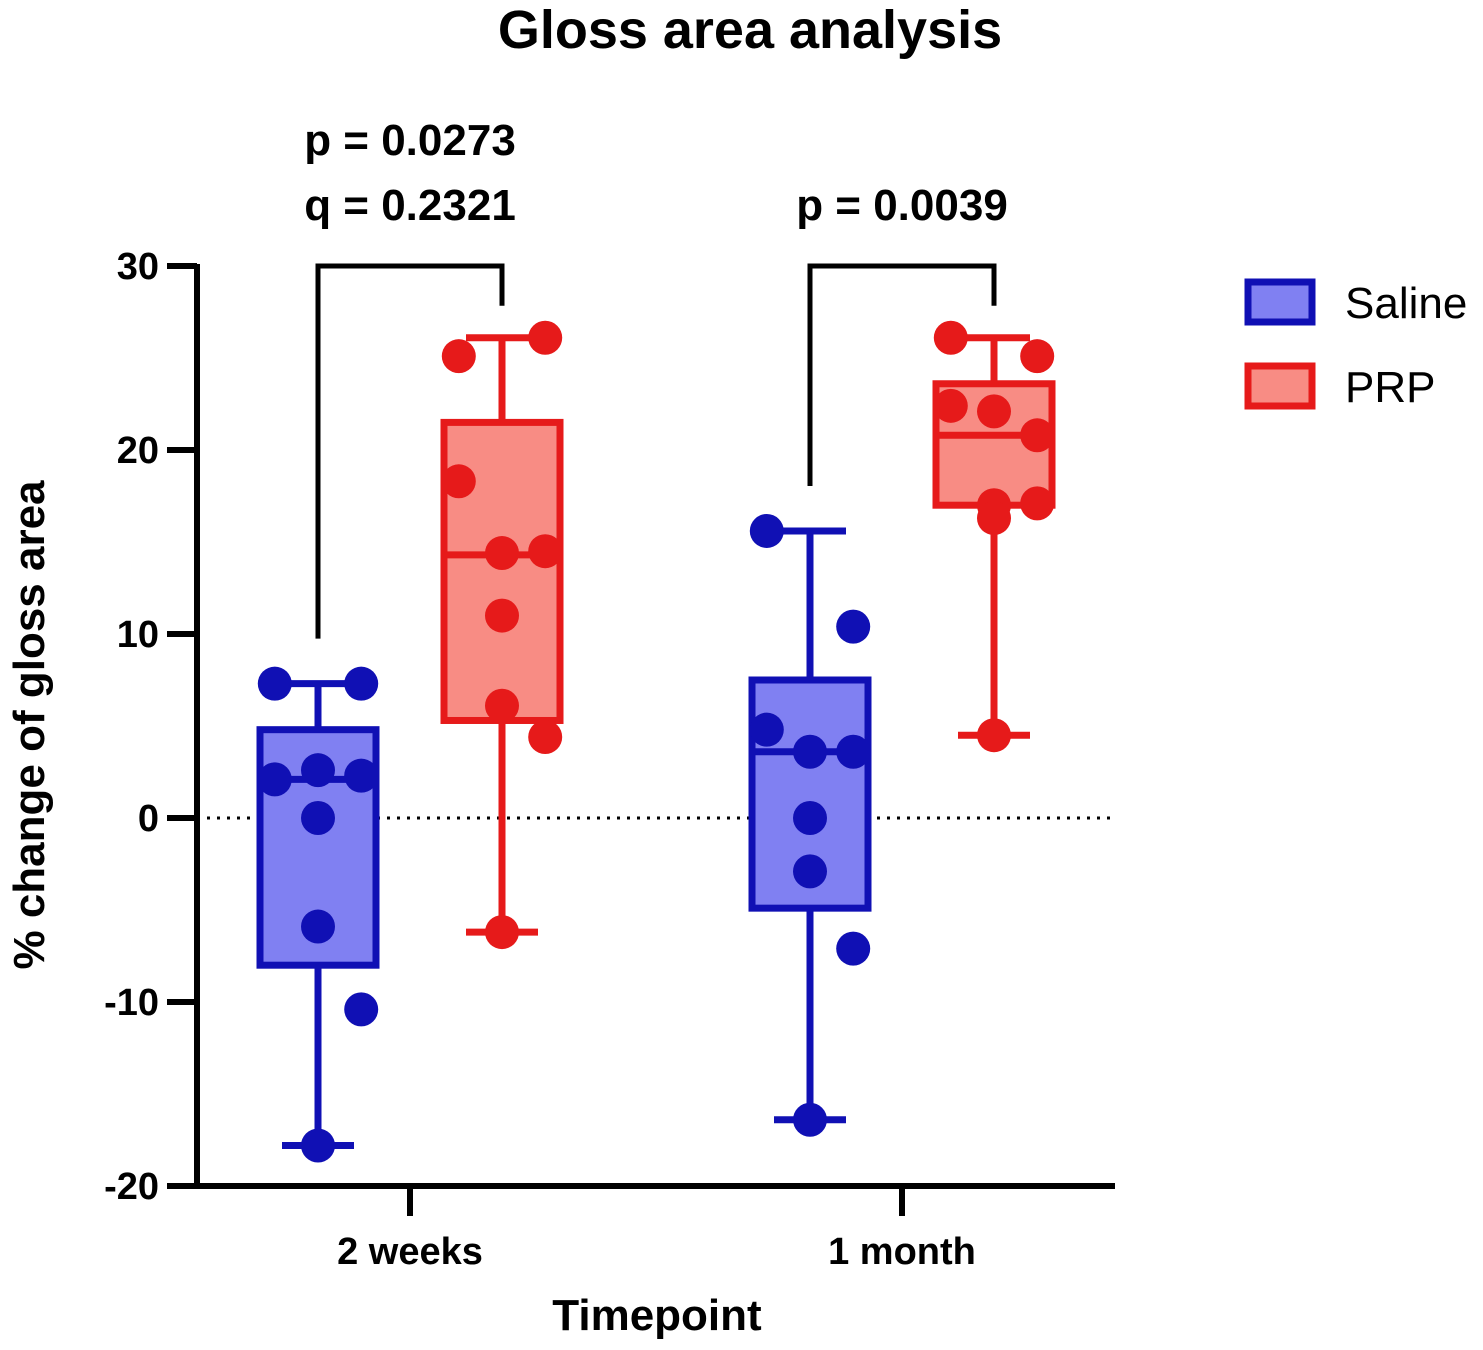  I want to click on x-tick-label: 1 month, so click(902, 1252).